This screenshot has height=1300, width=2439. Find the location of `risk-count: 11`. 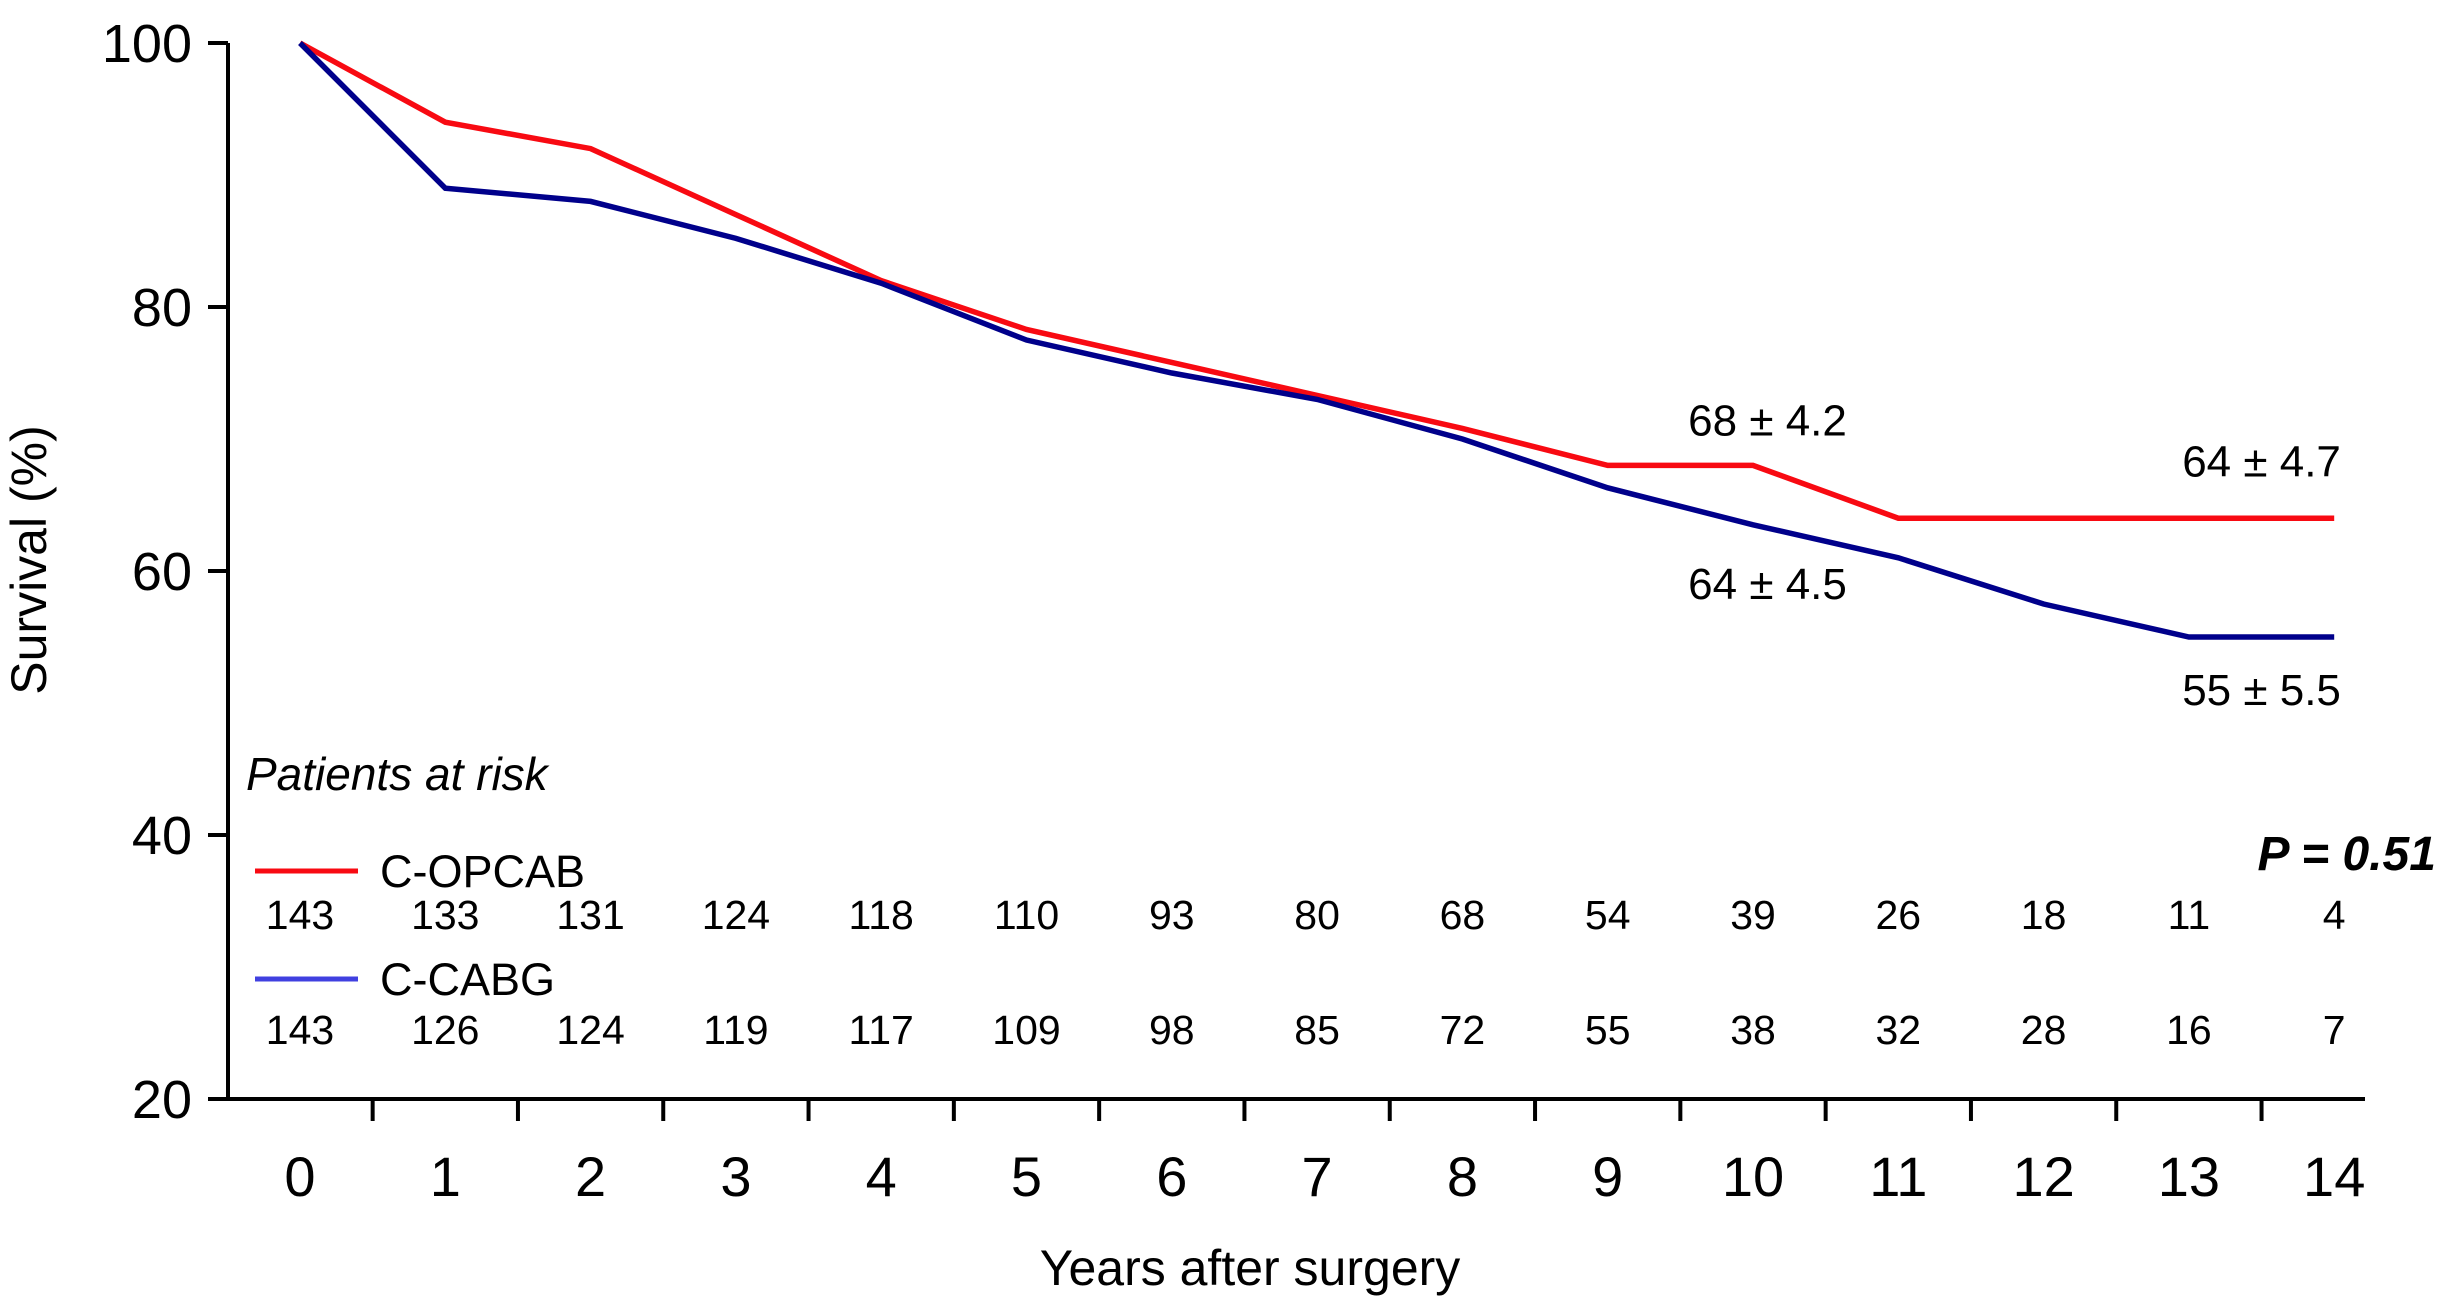

risk-count: 11 is located at coordinates (2189, 915).